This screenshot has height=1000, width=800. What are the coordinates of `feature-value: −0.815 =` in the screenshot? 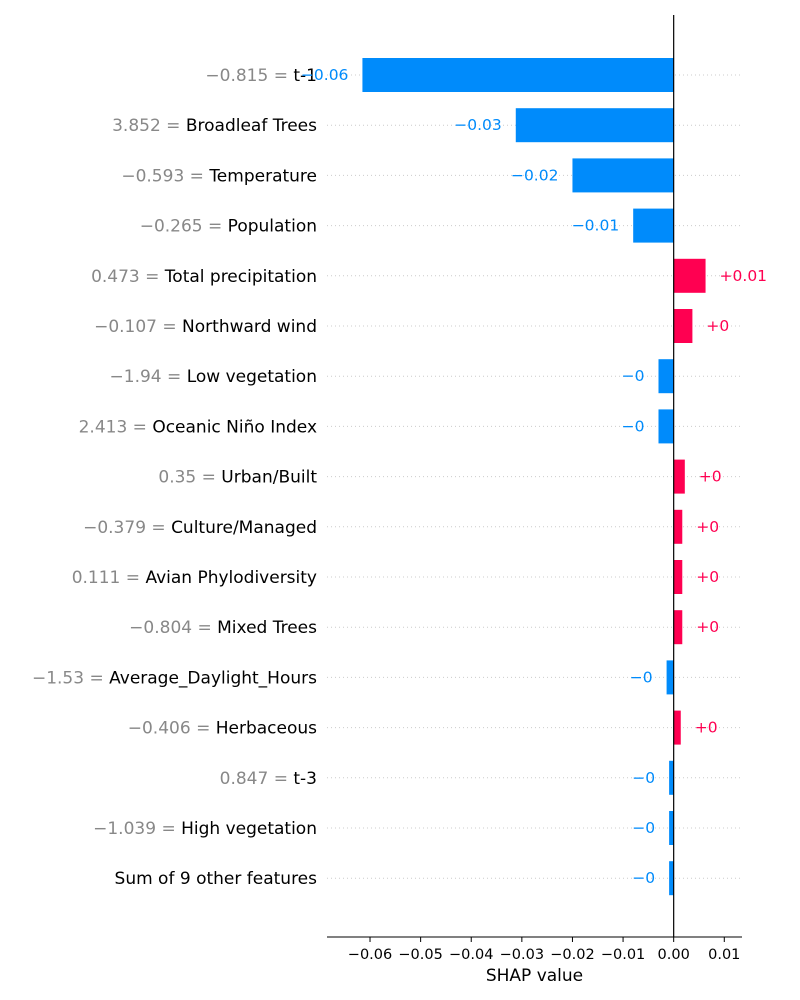 It's located at (249, 76).